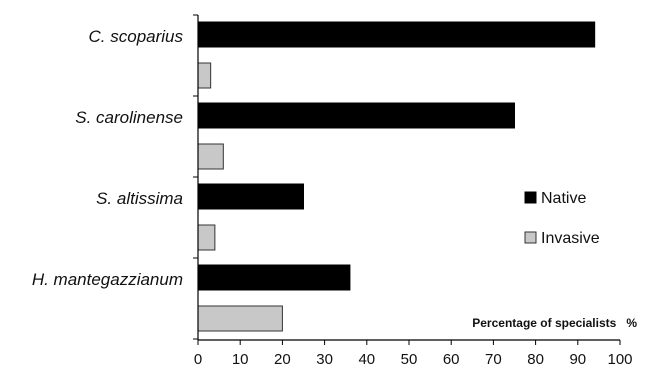  I want to click on x-tick-label: 10, so click(240, 359).